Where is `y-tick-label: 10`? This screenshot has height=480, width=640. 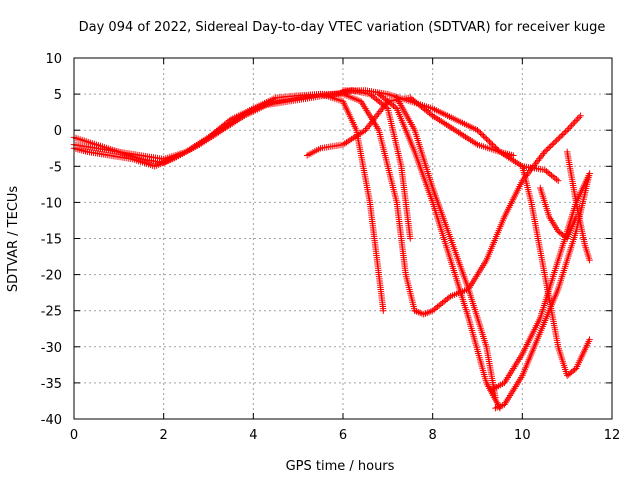 y-tick-label: 10 is located at coordinates (53, 59).